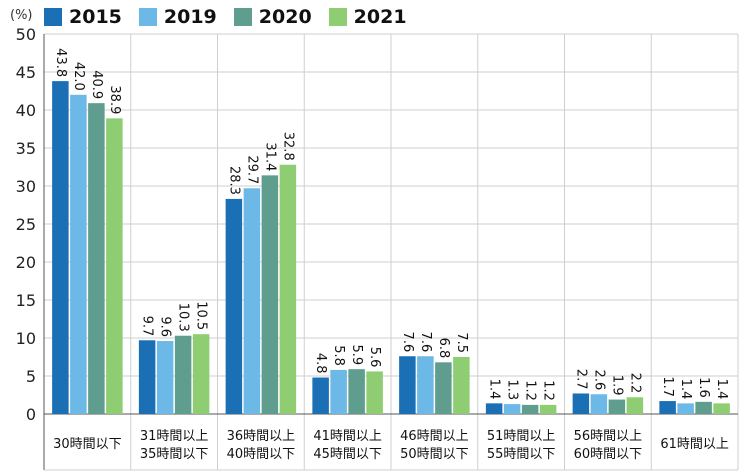  What do you see at coordinates (78, 76) in the screenshot?
I see `data-label: 42.0` at bounding box center [78, 76].